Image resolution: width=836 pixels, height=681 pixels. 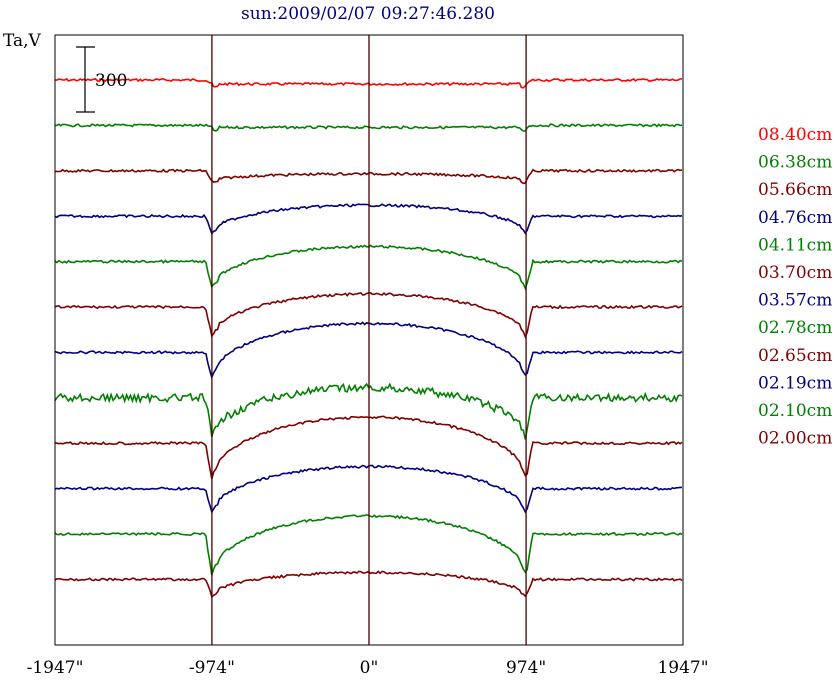 I want to click on chart-title: sun:2009/02/07 09:27:46.280, so click(x=368, y=14).